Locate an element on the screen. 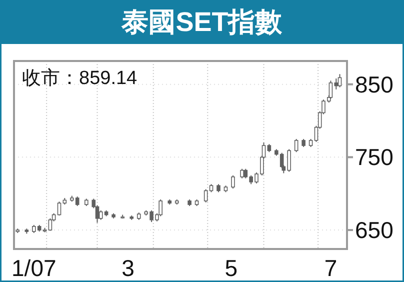 The image size is (404, 282). x-tick-label: 1/07 is located at coordinates (34, 268).